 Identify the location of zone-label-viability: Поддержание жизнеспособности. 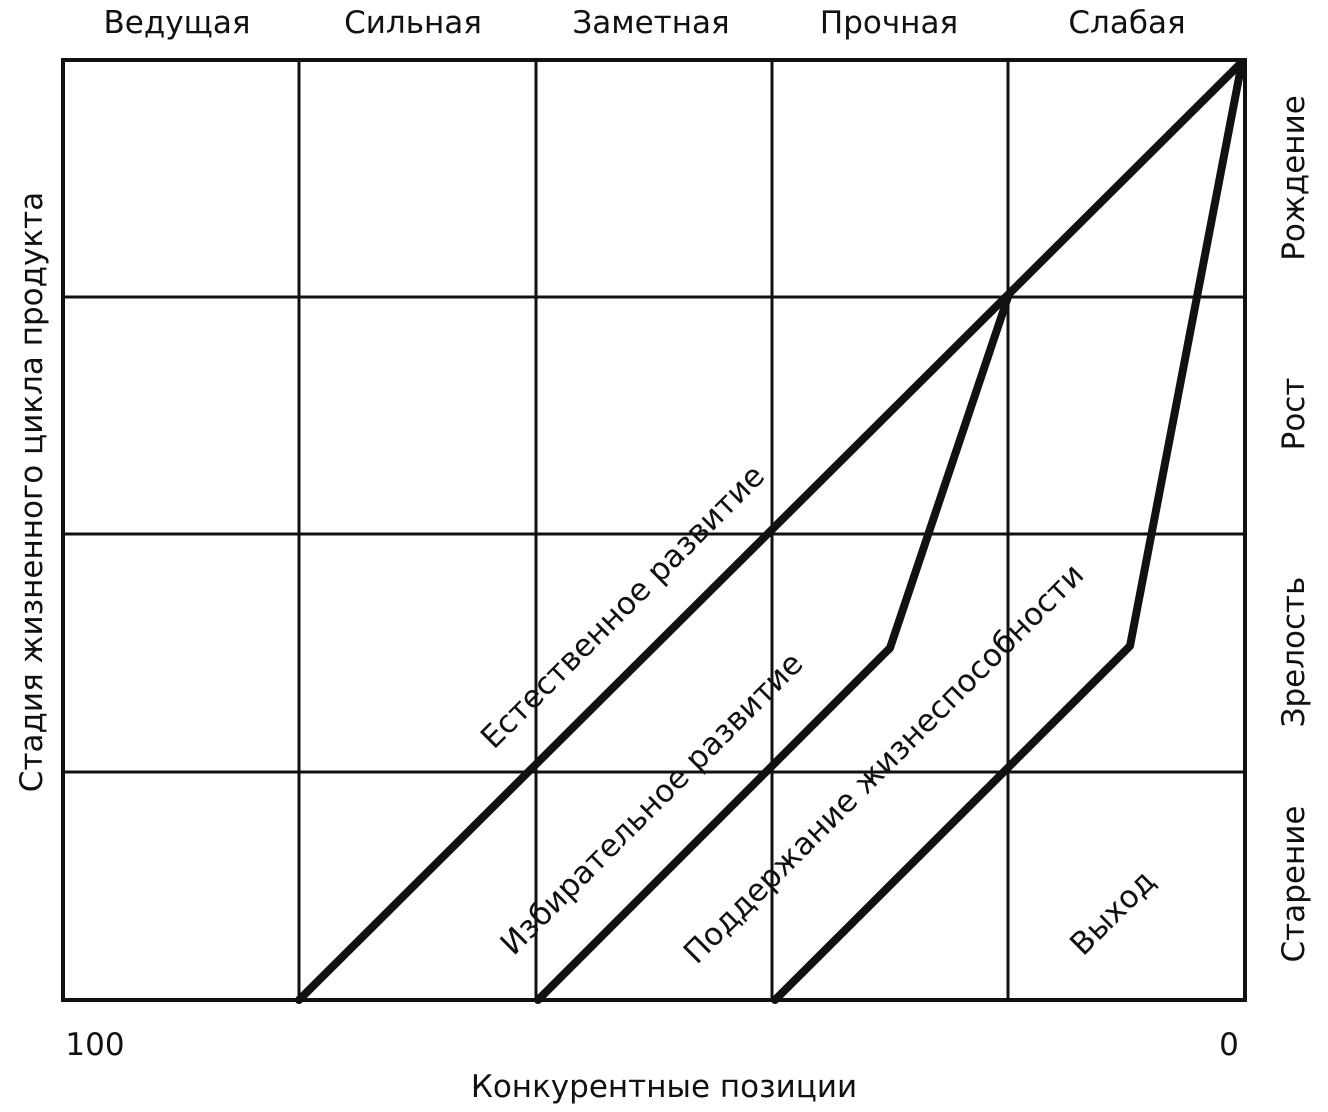
(884, 764).